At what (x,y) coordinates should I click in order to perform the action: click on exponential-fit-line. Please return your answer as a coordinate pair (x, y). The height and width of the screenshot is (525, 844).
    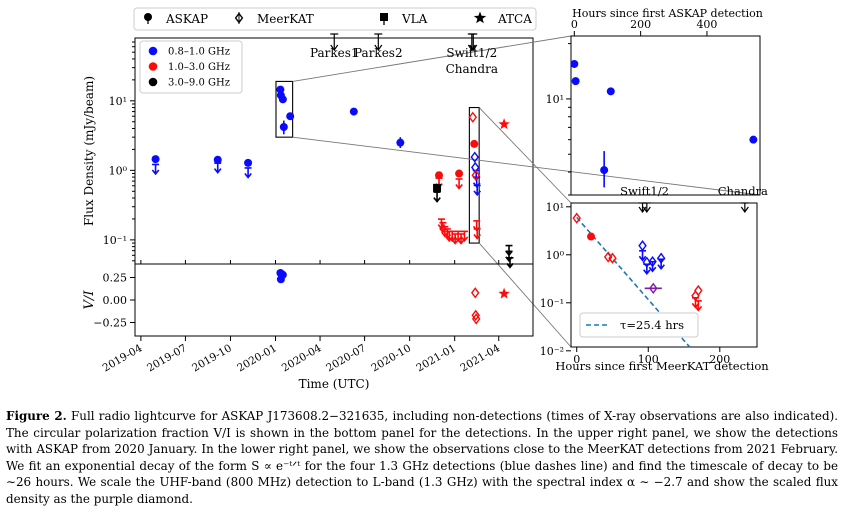
    Looking at the image, I should click on (633, 282).